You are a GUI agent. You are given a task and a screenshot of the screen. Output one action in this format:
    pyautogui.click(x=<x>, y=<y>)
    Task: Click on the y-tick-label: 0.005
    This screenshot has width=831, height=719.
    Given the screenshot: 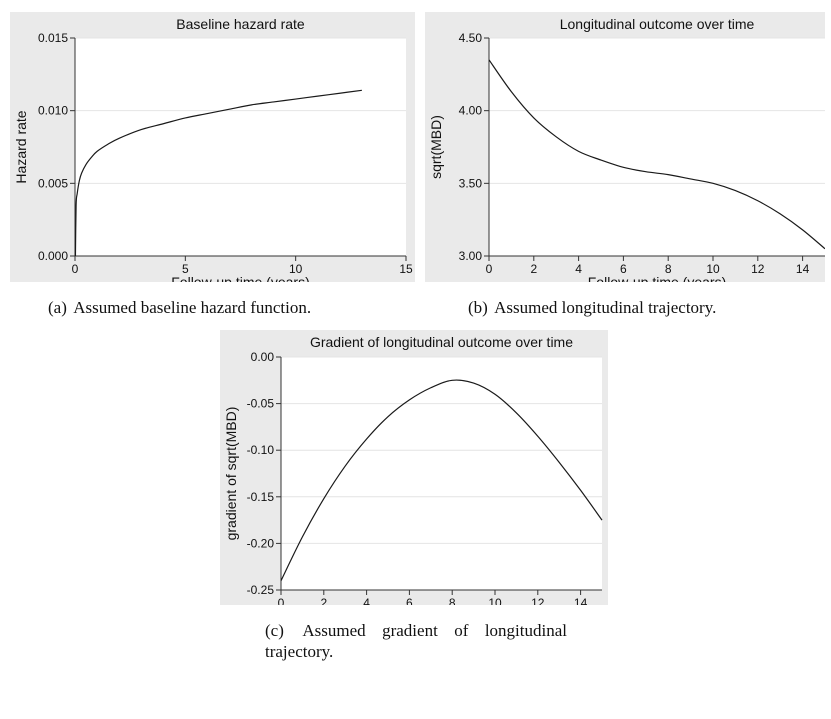 What is the action you would take?
    pyautogui.click(x=53, y=183)
    